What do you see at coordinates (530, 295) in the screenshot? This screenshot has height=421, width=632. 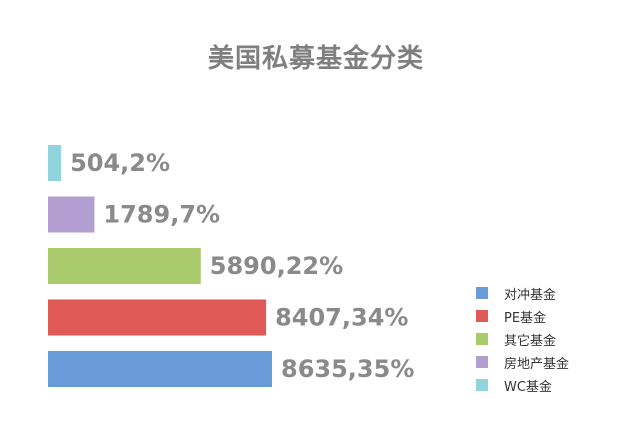 I see `legend-label: 对冲基金` at bounding box center [530, 295].